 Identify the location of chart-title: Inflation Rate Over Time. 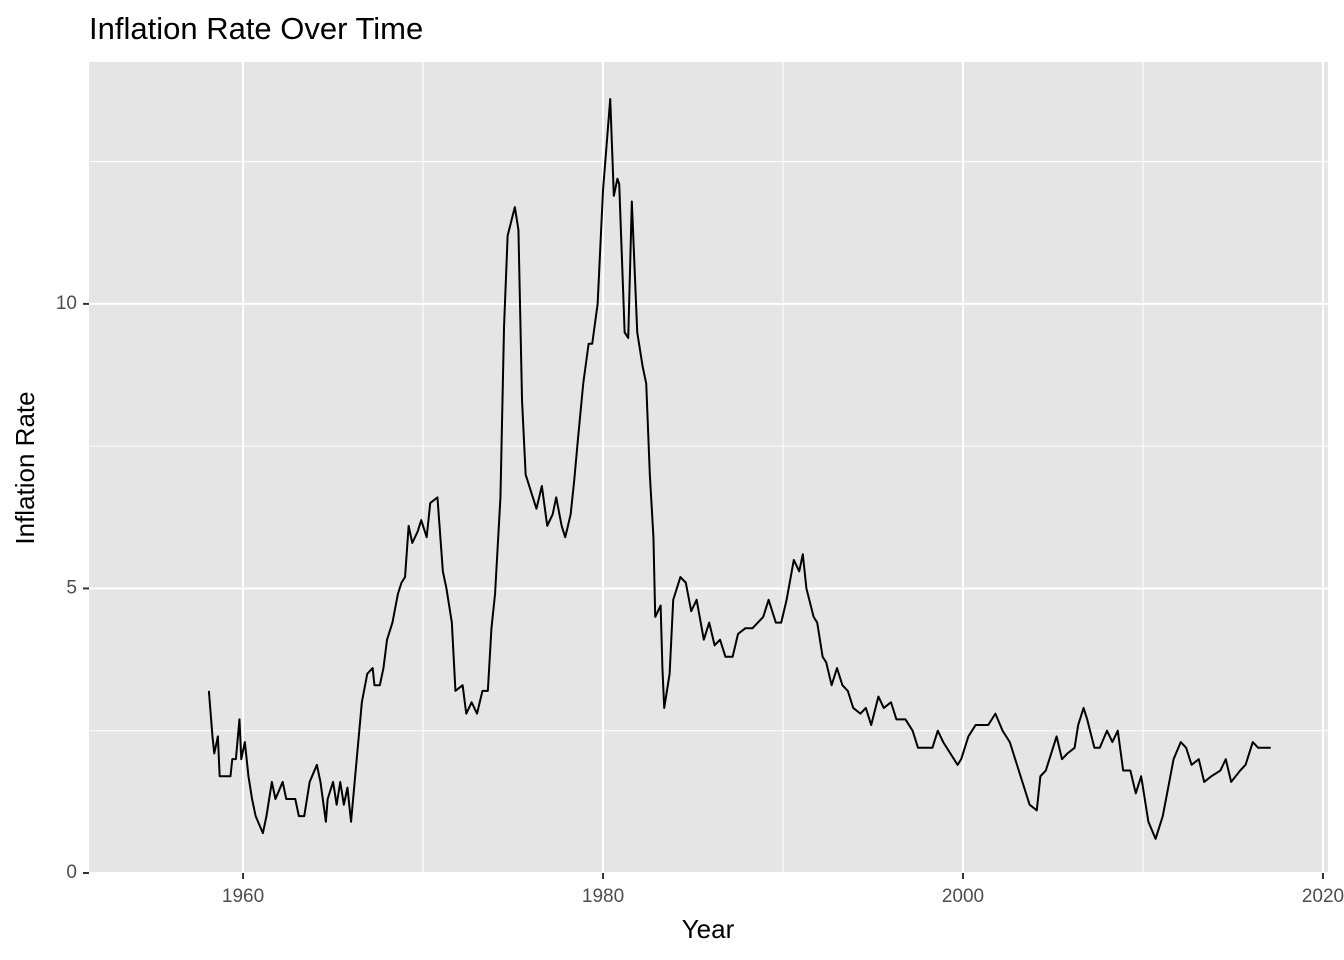
(256, 28).